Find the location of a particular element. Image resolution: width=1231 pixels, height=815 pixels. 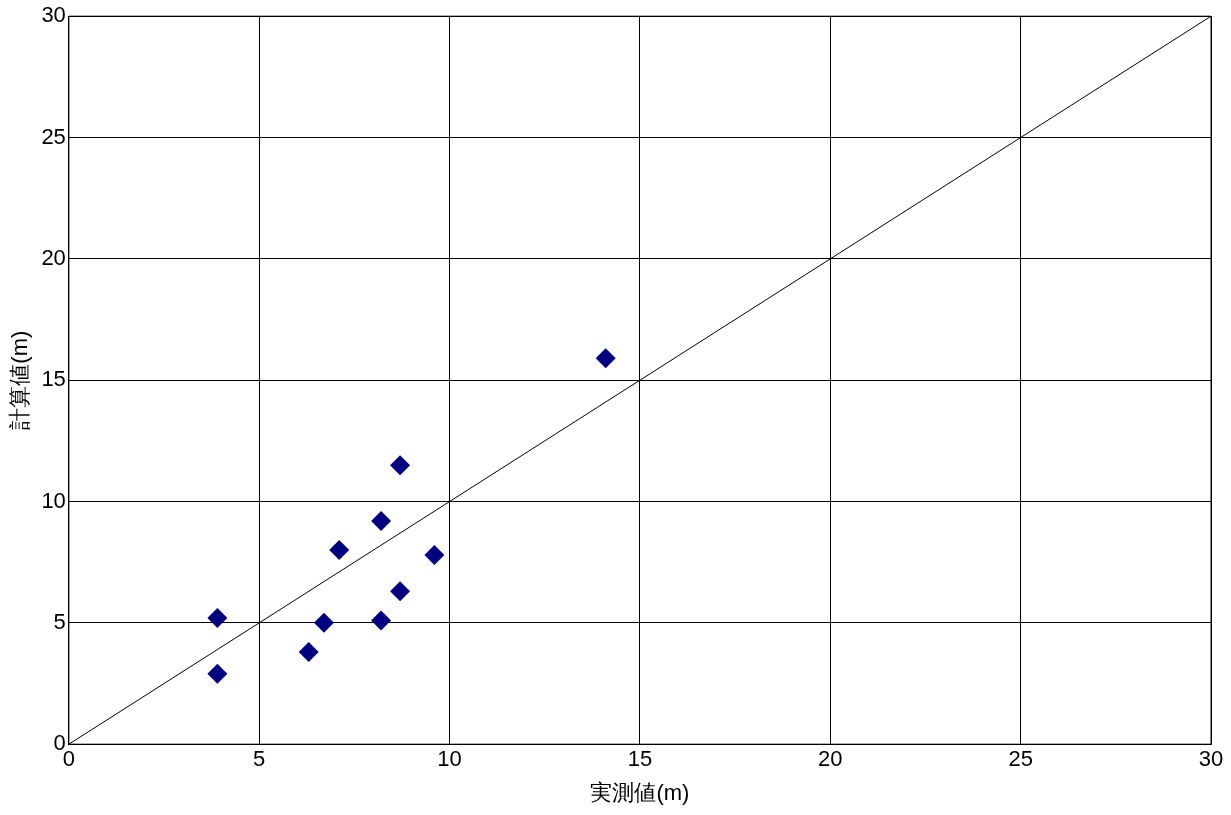

x-tick-label: 5 is located at coordinates (259, 759).